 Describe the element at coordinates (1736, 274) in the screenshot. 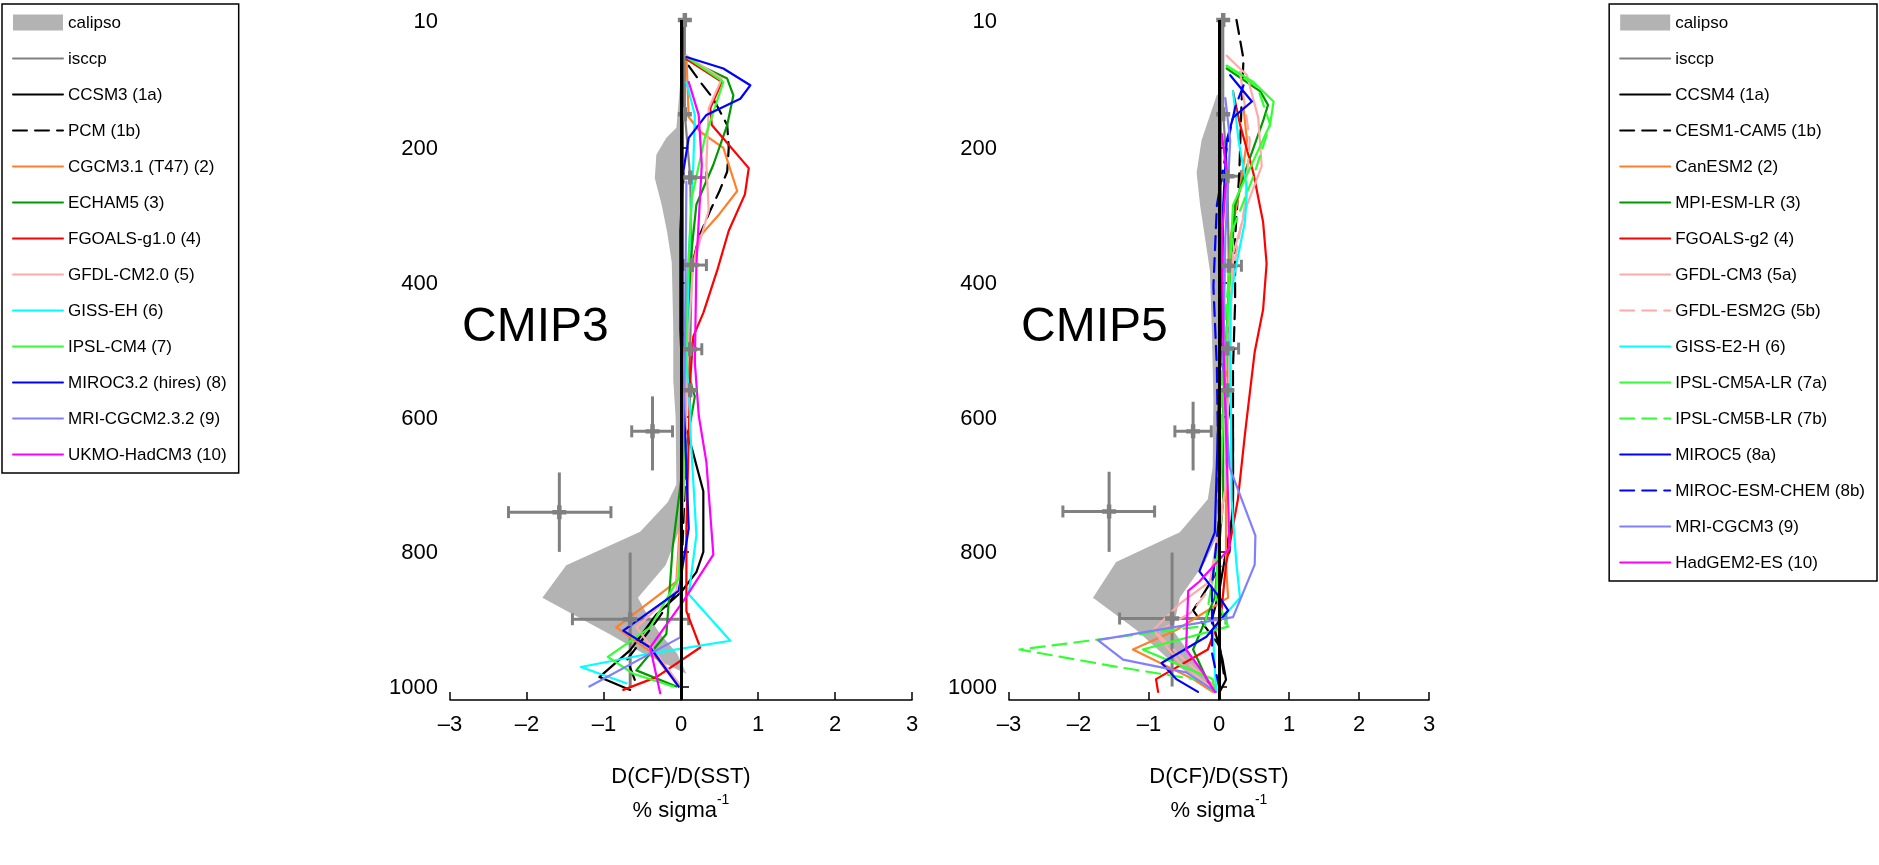

I see `legend-label: GFDL-CM3 (5a)` at that location.